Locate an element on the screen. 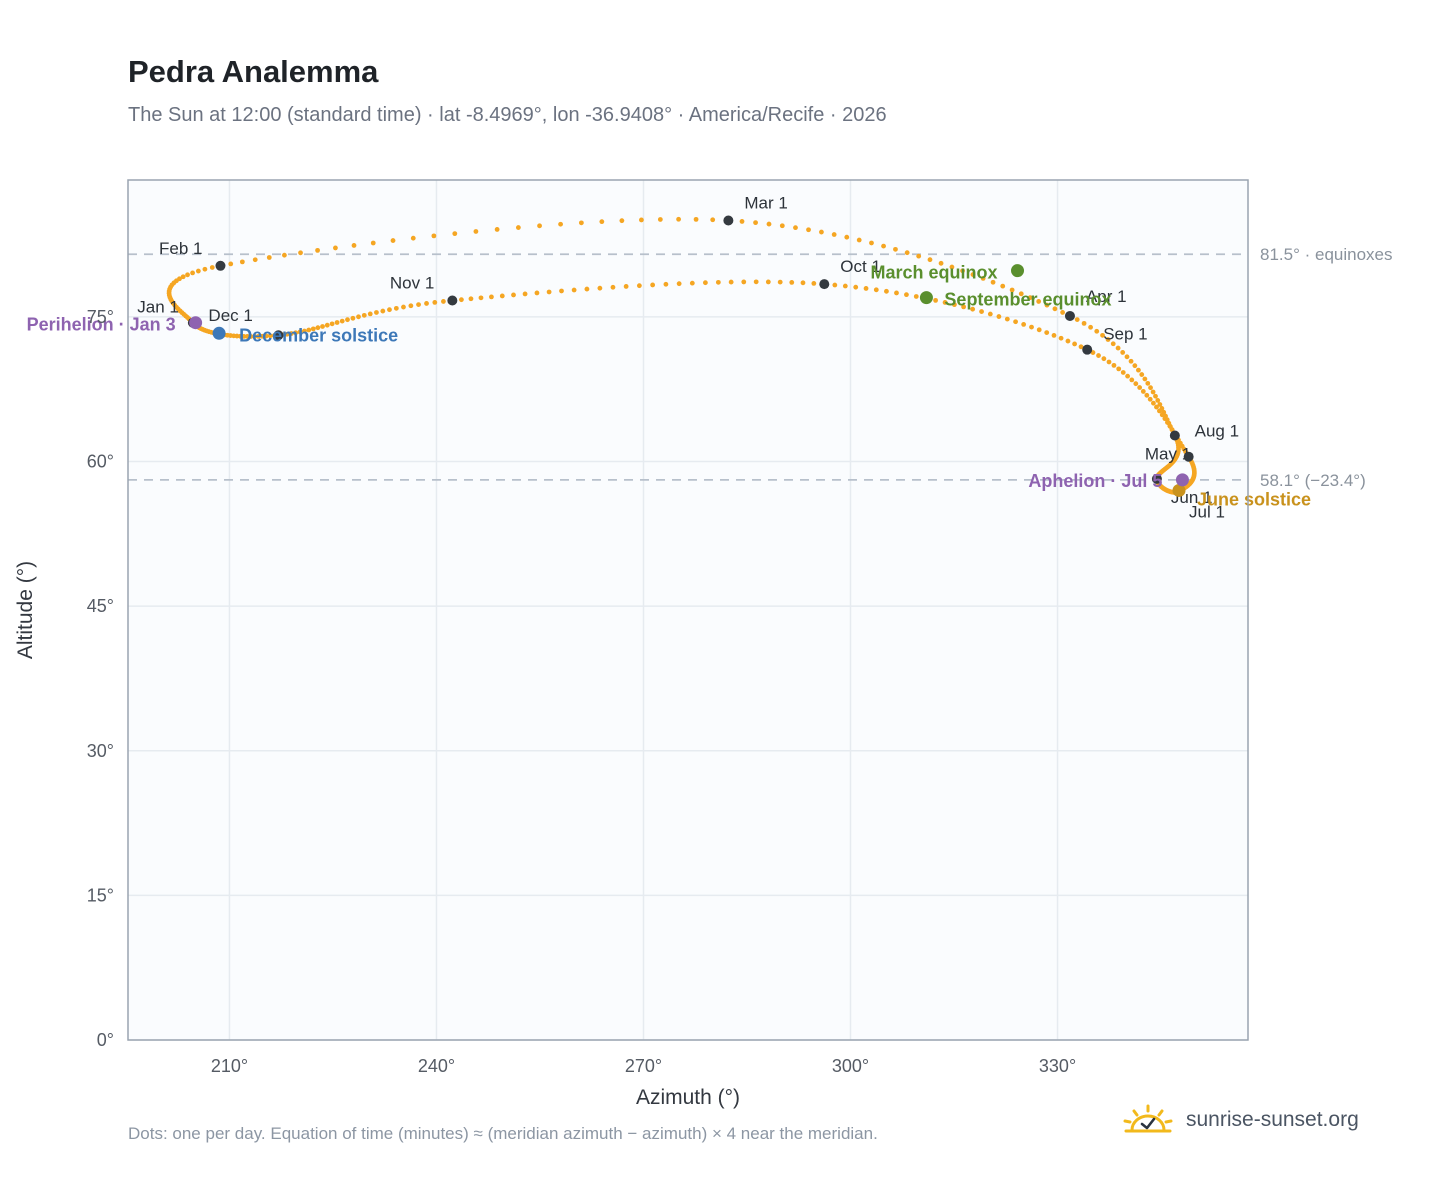 This screenshot has height=1188, width=1448. month-label: Jan 1 is located at coordinates (158, 307).